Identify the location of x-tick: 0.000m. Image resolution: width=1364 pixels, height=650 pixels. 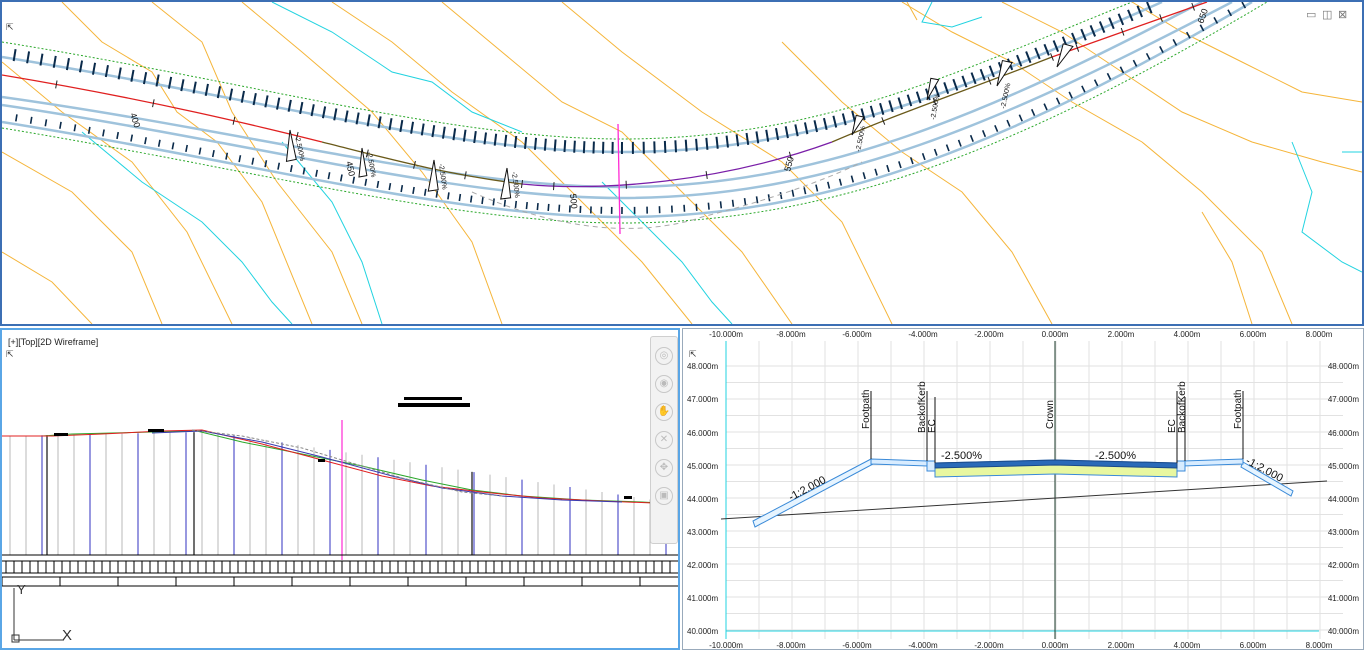
(1055, 645).